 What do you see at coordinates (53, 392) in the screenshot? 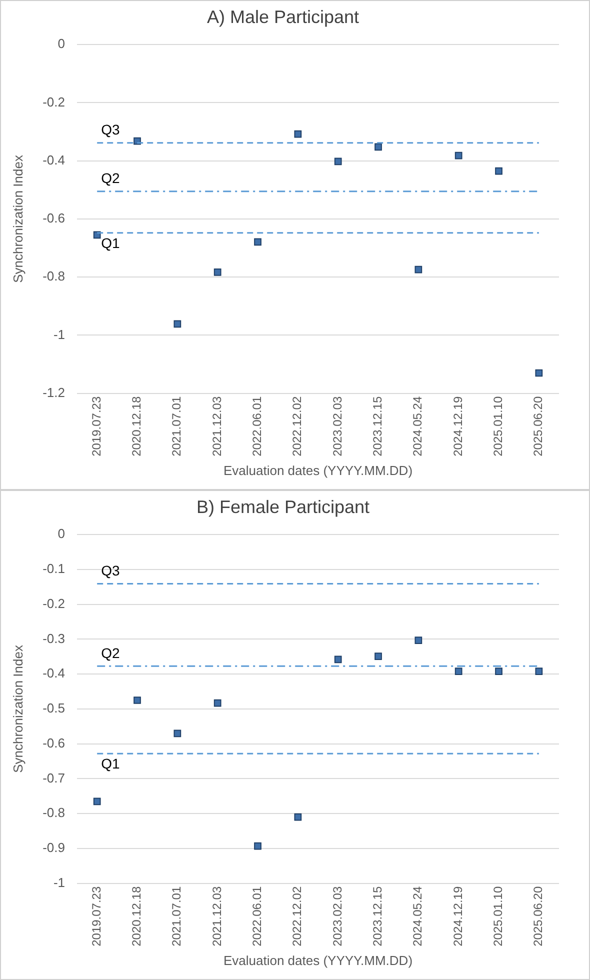
I see `y-tick-label: -1.2` at bounding box center [53, 392].